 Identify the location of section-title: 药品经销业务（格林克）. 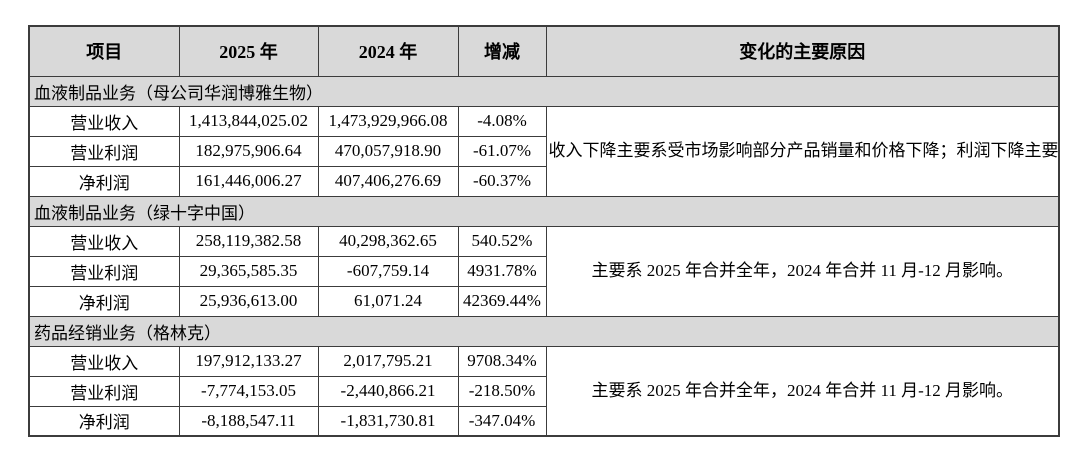
(544, 331).